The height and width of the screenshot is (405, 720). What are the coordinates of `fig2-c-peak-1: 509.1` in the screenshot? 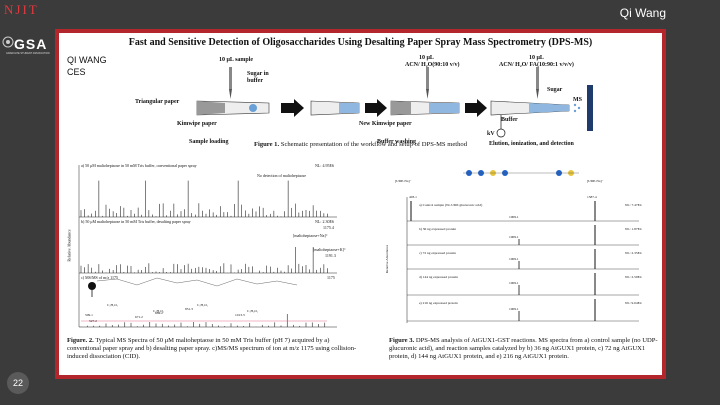 It's located at (89, 315).